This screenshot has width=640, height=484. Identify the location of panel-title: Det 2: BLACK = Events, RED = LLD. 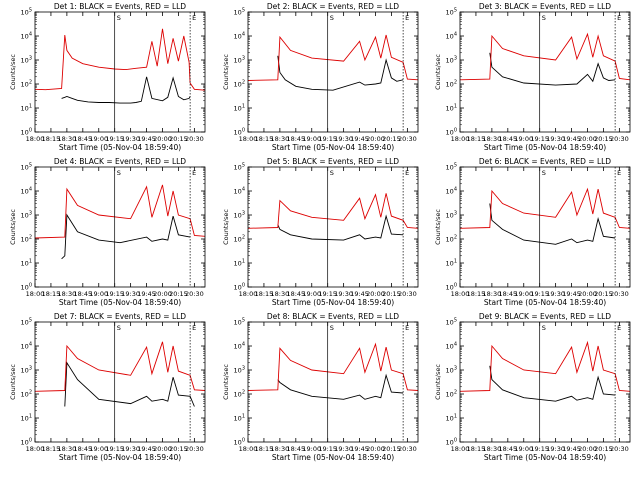
(333, 6).